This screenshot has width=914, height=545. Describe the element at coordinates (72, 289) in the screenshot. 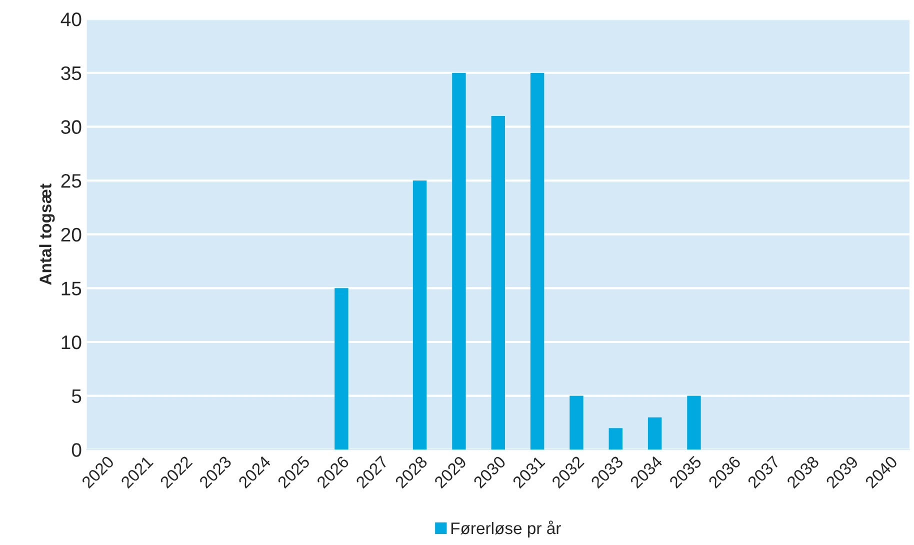

I see `y-tick-label: 15` at that location.